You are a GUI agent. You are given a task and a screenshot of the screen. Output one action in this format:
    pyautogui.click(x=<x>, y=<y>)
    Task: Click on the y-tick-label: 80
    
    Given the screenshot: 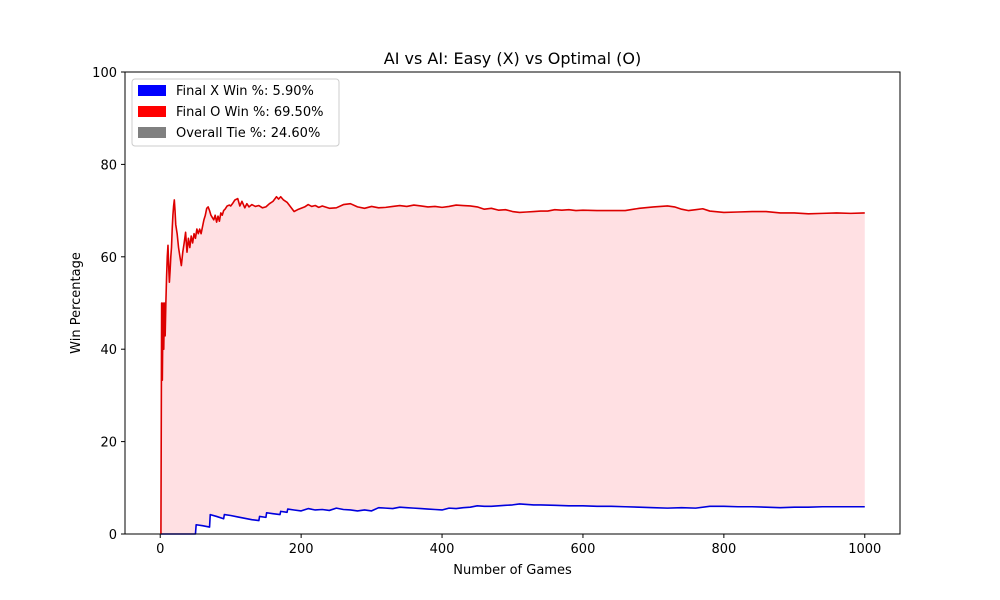 What is the action you would take?
    pyautogui.click(x=108, y=165)
    